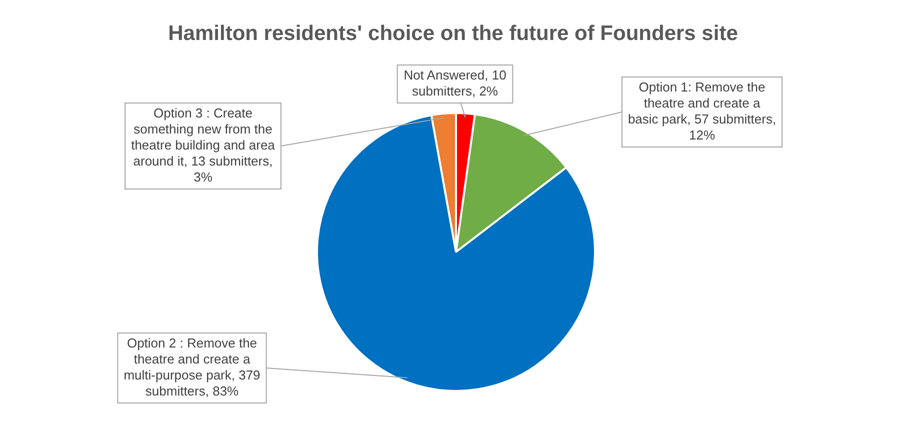 The height and width of the screenshot is (421, 907). I want to click on slice-label: Option 1: Remove the theatre and create a basic park, 57 submitters, 12%, so click(702, 111).